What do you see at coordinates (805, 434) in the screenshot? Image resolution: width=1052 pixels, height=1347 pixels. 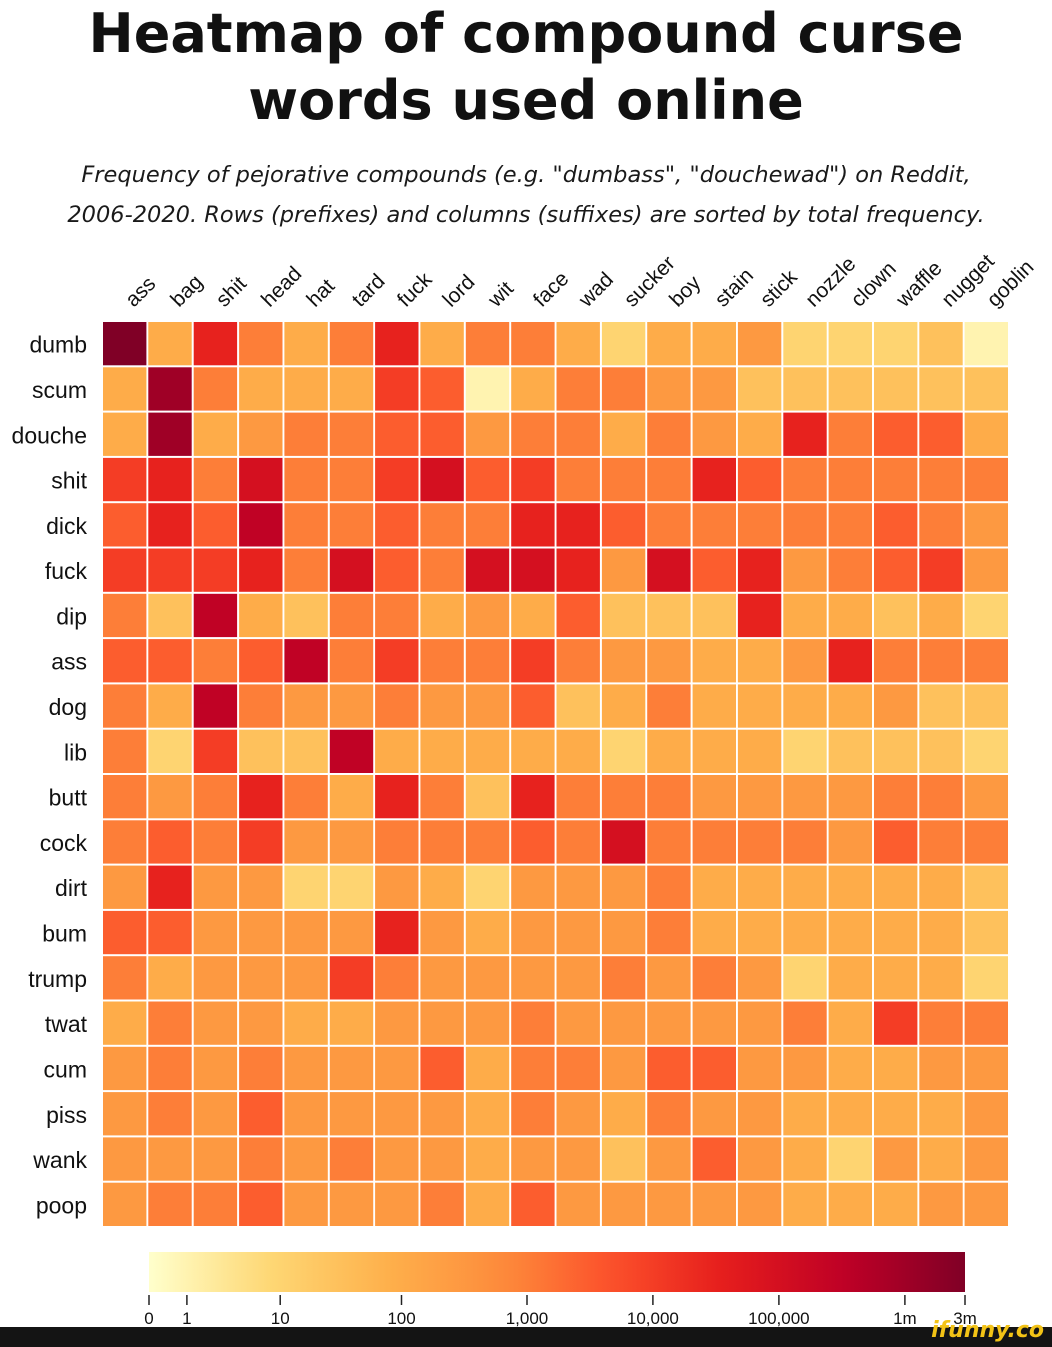 I see `heatmap-cell-douche-nozzle` at bounding box center [805, 434].